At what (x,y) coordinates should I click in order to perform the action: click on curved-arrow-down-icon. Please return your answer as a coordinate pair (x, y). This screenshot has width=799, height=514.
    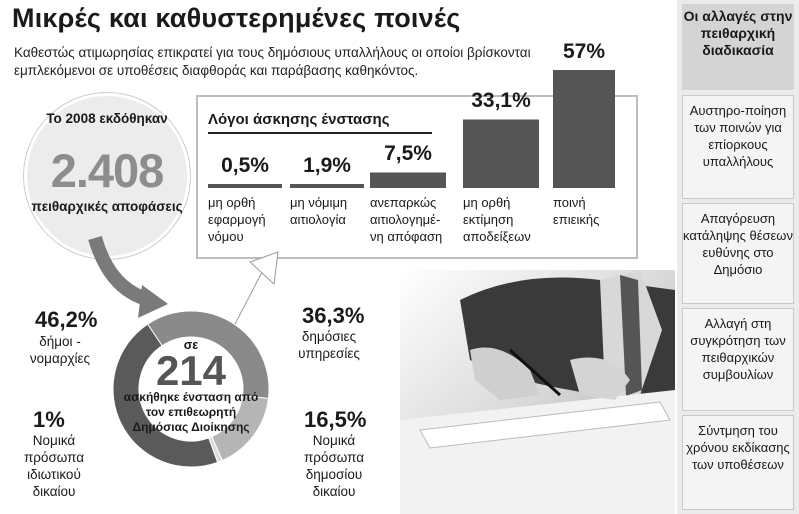
    Looking at the image, I should click on (128, 276).